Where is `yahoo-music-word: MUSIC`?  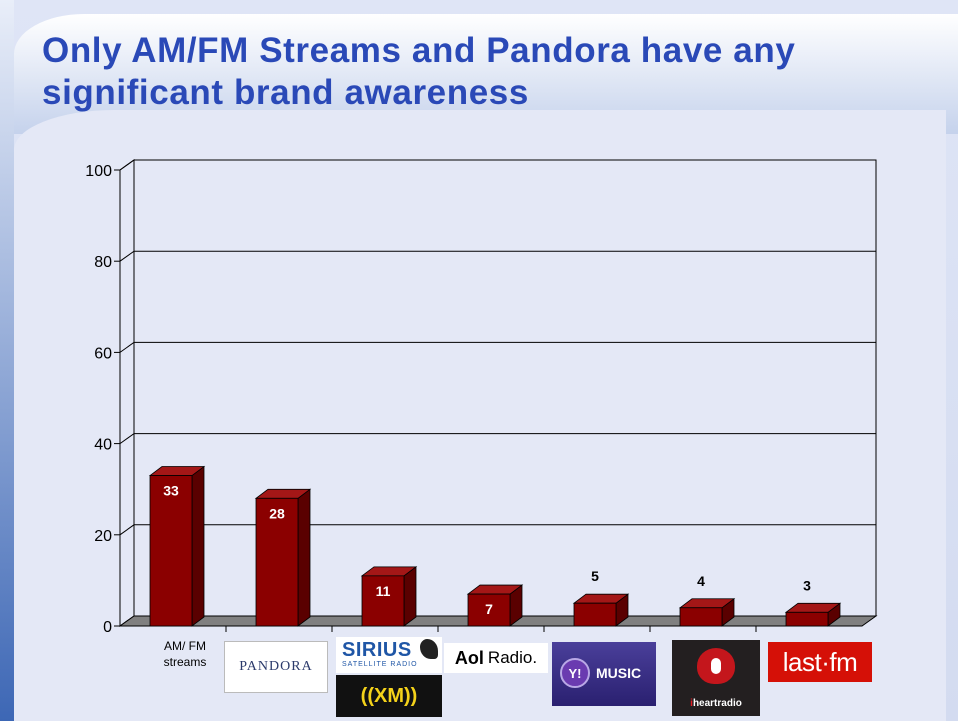 yahoo-music-word: MUSIC is located at coordinates (619, 673).